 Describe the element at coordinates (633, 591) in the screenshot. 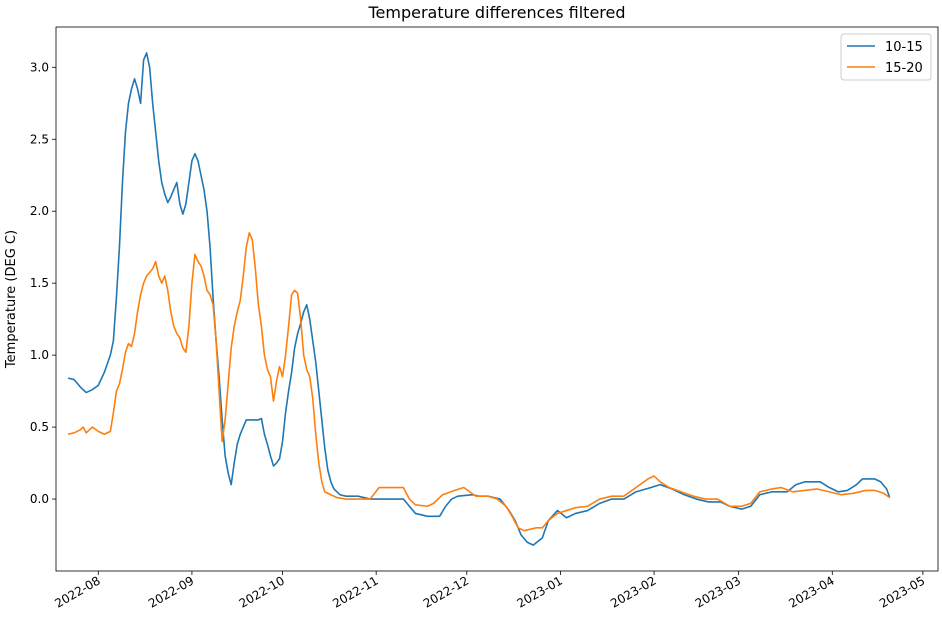

I see `x-tick-label: 2023-02` at that location.